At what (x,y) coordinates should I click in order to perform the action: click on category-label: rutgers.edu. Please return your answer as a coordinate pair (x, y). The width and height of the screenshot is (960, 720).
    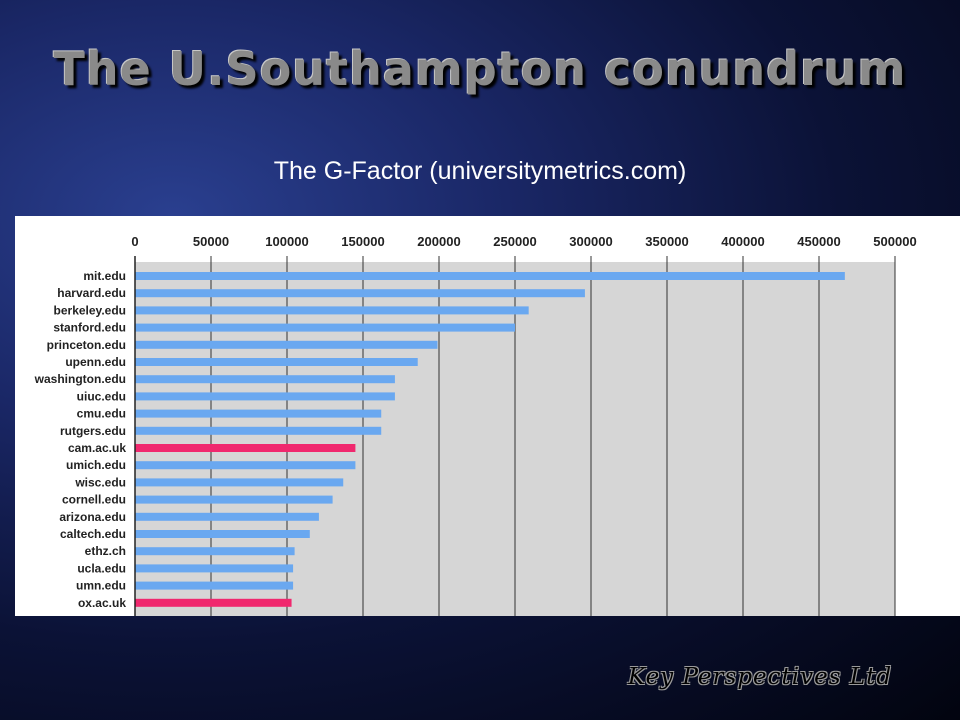
    Looking at the image, I should click on (93, 431).